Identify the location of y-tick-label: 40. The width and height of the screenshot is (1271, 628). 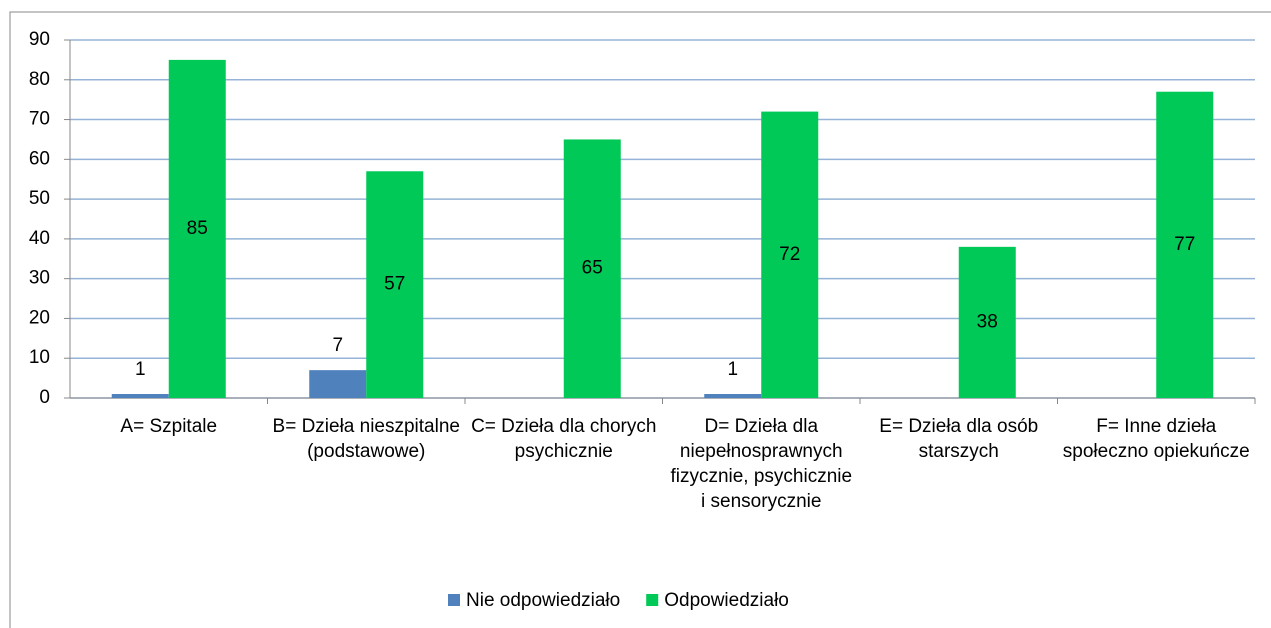
(39, 238).